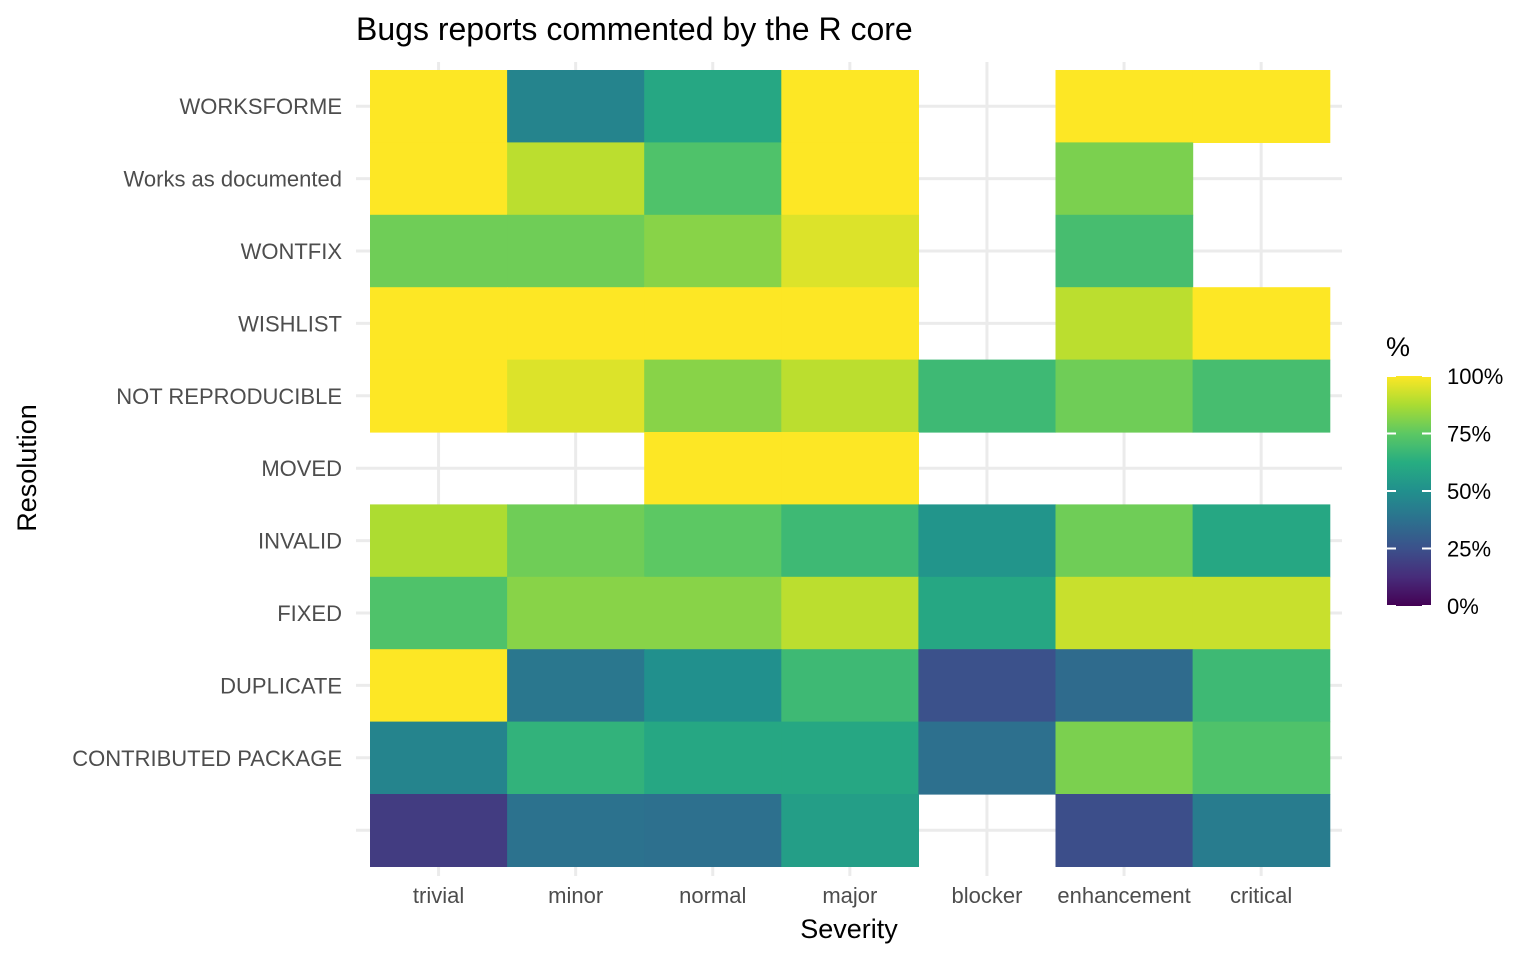 This screenshot has height=960, width=1536. I want to click on y-tick-label: CONTRIBUTED PACKAGE, so click(207, 758).